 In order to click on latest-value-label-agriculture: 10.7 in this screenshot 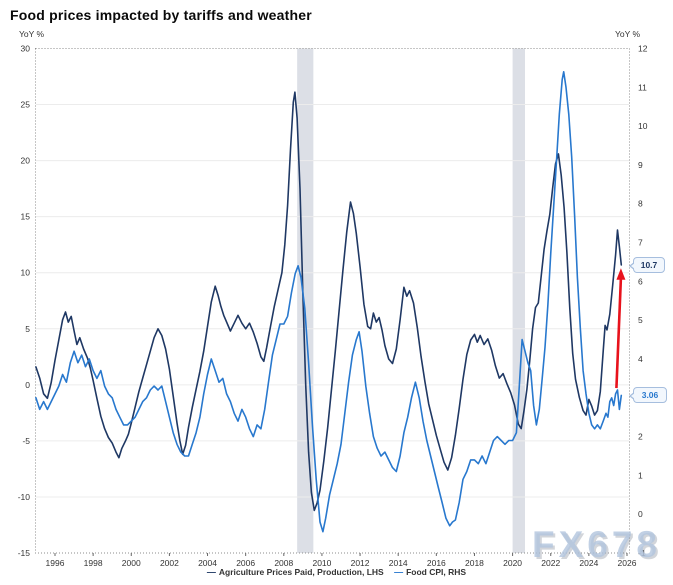, I will do `click(647, 265)`.